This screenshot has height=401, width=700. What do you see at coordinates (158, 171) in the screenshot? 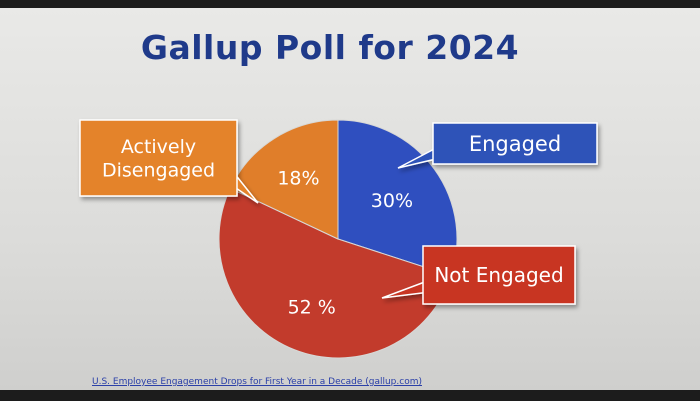
I see `callout-label: Disengaged` at bounding box center [158, 171].